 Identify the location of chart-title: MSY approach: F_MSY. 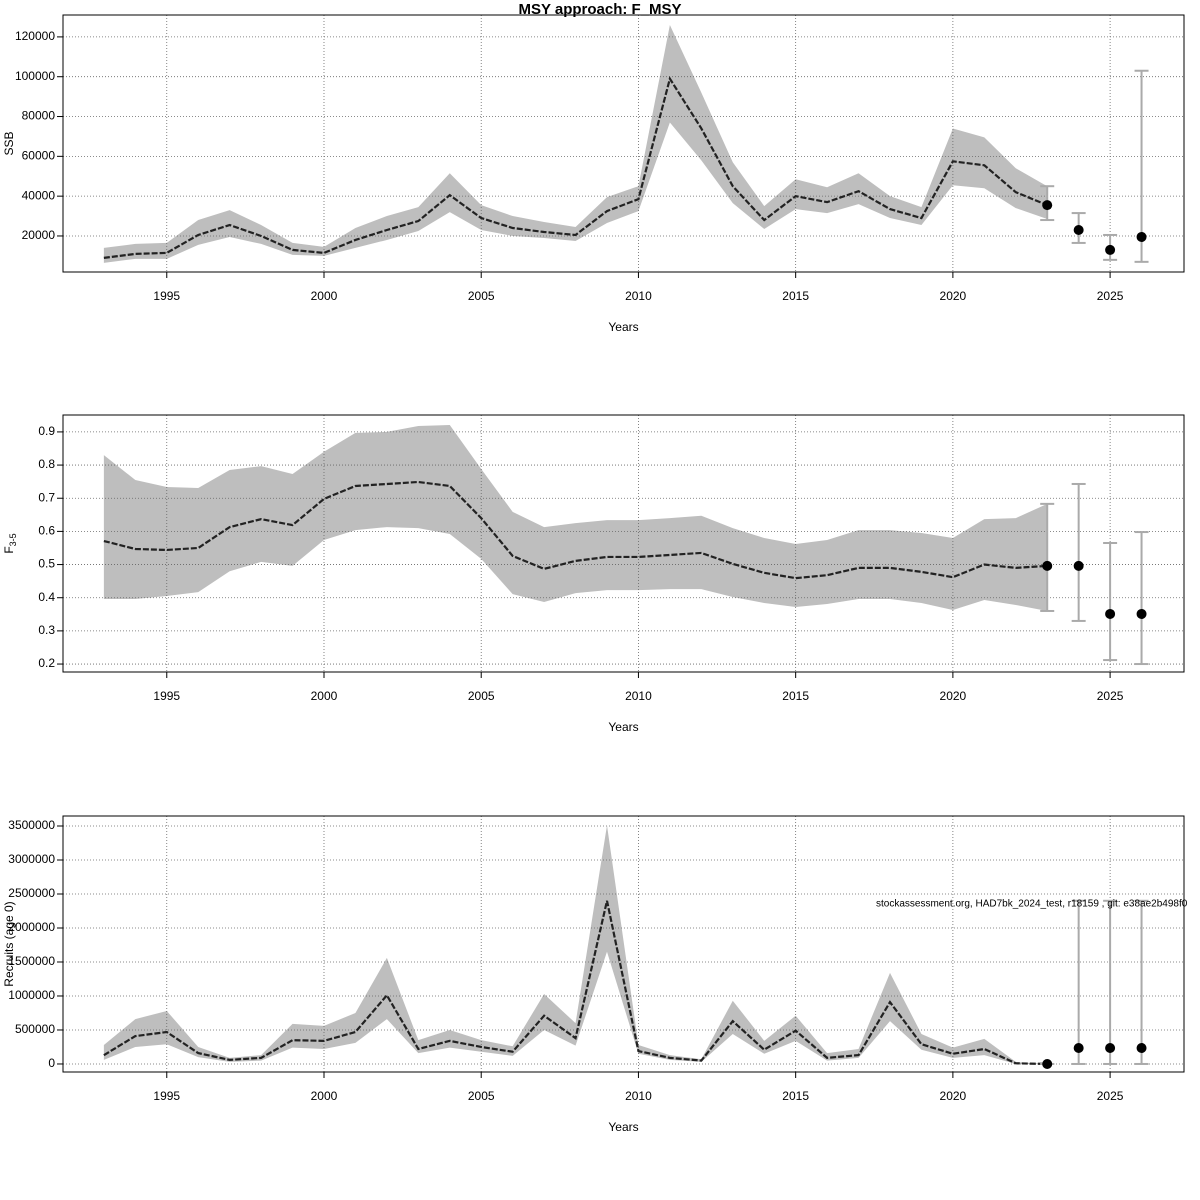
(599, 9).